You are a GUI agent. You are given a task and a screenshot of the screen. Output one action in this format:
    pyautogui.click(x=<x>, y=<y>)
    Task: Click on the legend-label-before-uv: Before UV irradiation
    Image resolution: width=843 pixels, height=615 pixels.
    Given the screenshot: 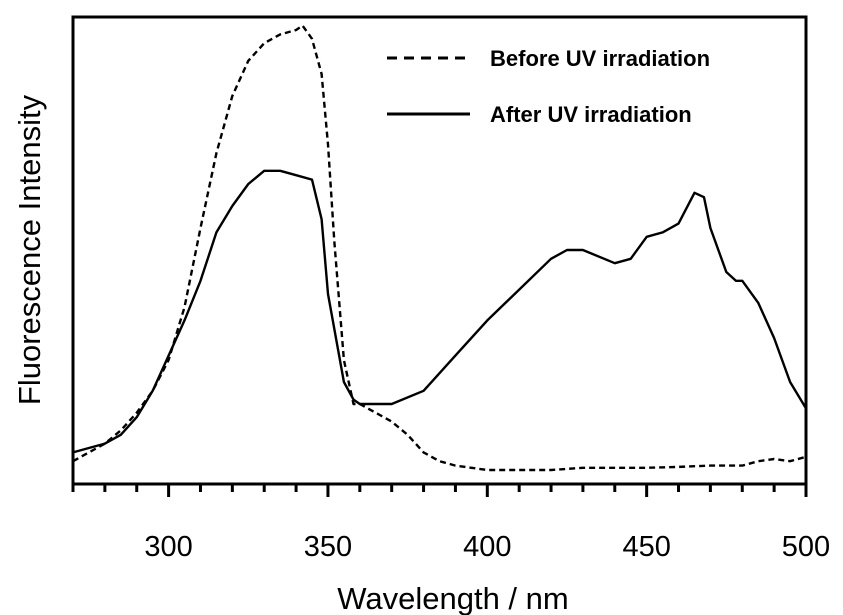 What is the action you would take?
    pyautogui.click(x=600, y=58)
    